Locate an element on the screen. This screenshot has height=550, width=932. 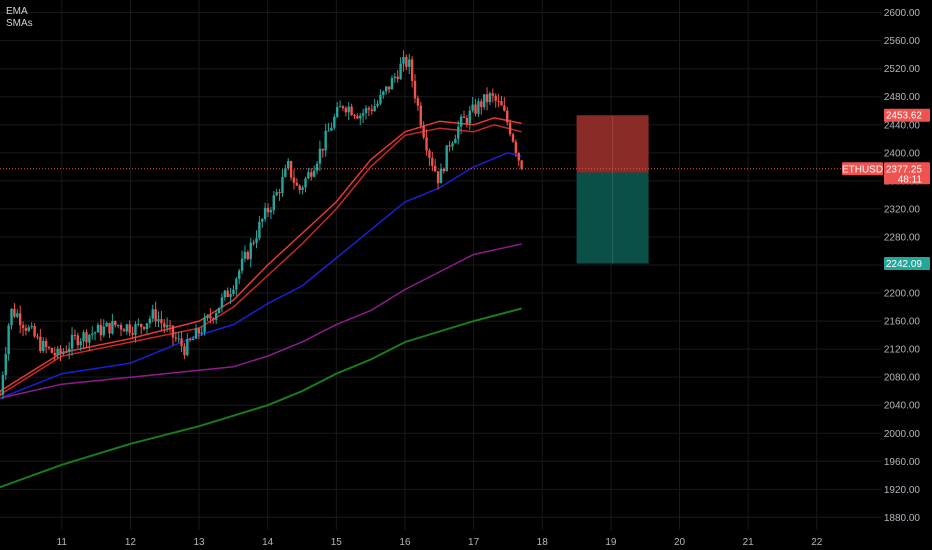
indicator-legend: EMA SMAs is located at coordinates (19, 18).